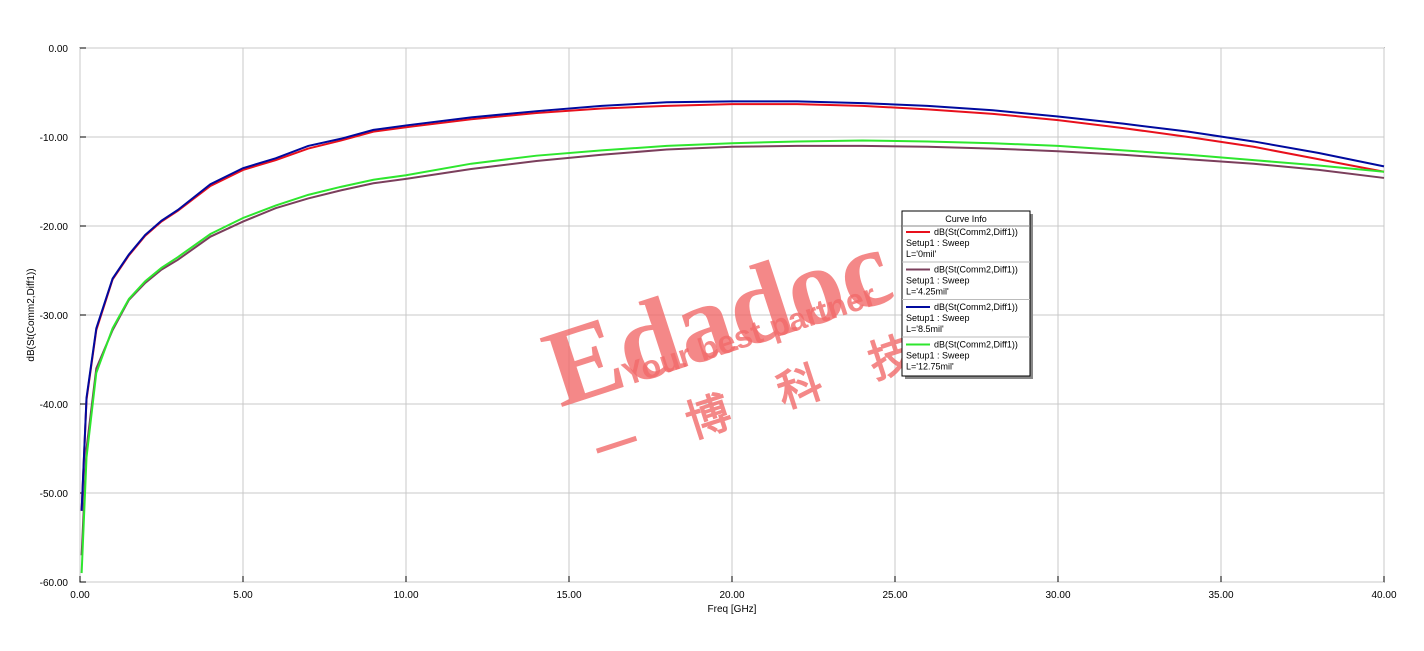 Image resolution: width=1424 pixels, height=651 pixels. Describe the element at coordinates (568, 595) in the screenshot. I see `x-tick-label: 15.00` at that location.